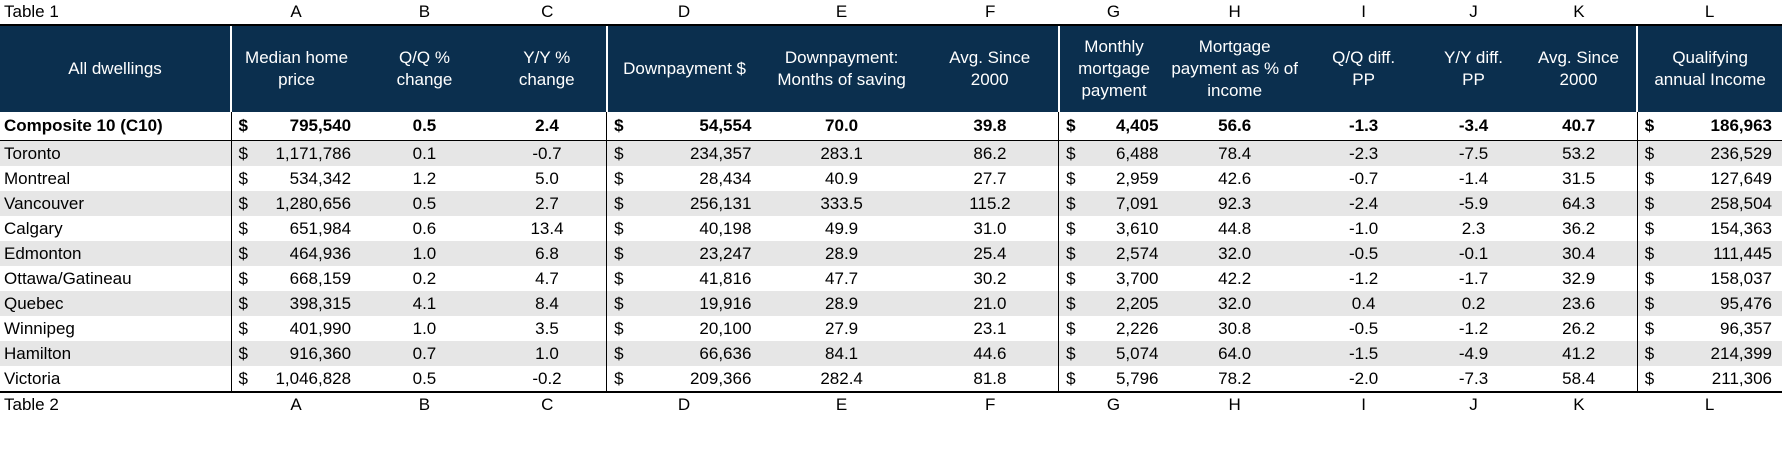 The width and height of the screenshot is (1782, 474). What do you see at coordinates (1473, 253) in the screenshot?
I see `yy-diff-pp: -0.1` at bounding box center [1473, 253].